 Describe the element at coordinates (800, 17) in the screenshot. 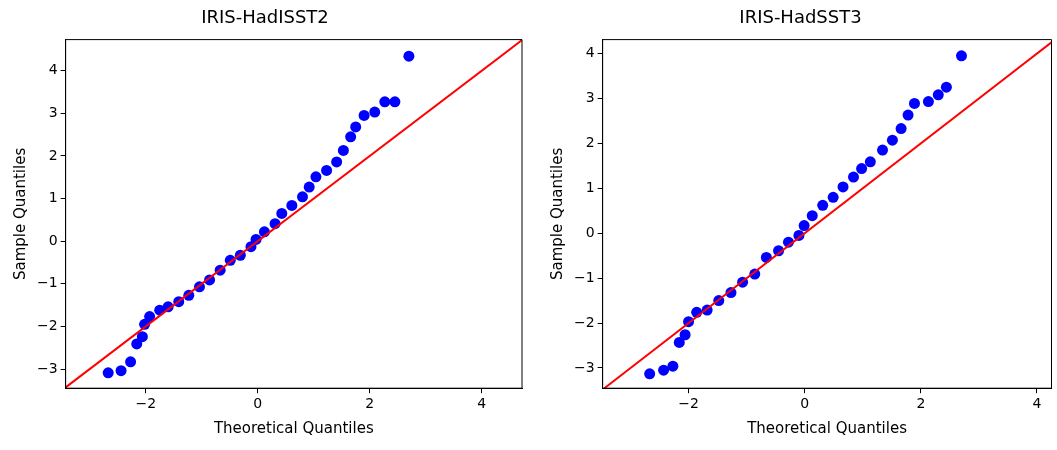

I see `chart-title: IRIS-HadSST3` at that location.